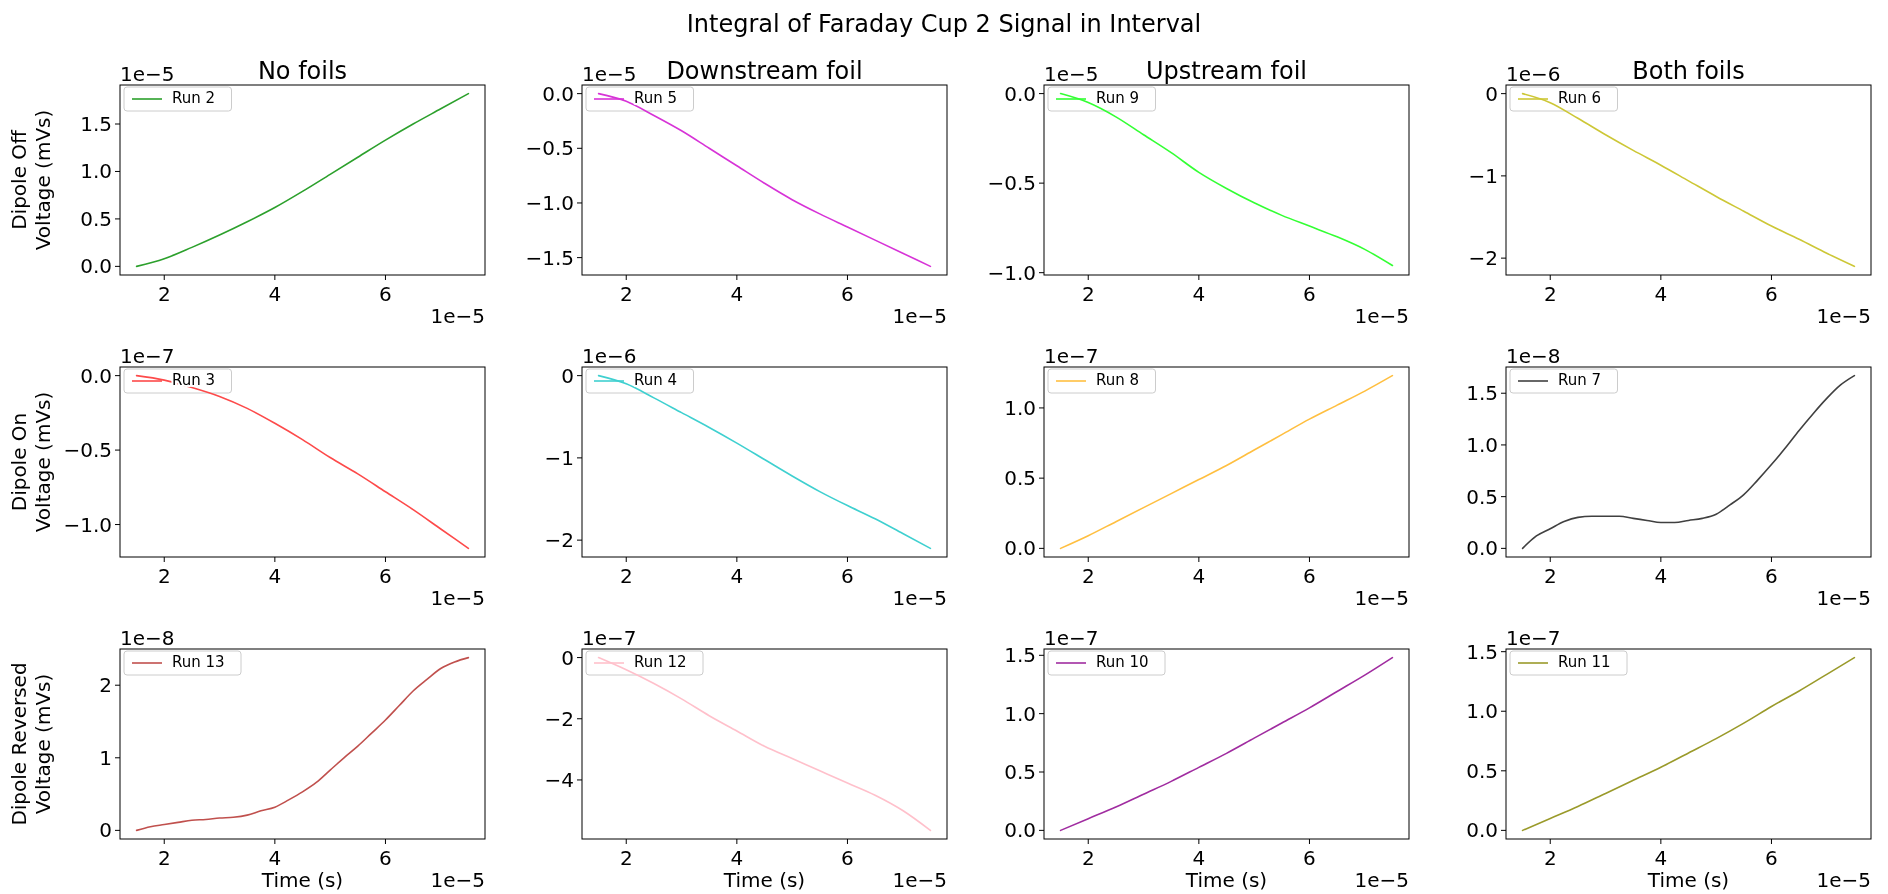 This screenshot has width=1888, height=894. I want to click on legend-label: Run 4, so click(656, 380).